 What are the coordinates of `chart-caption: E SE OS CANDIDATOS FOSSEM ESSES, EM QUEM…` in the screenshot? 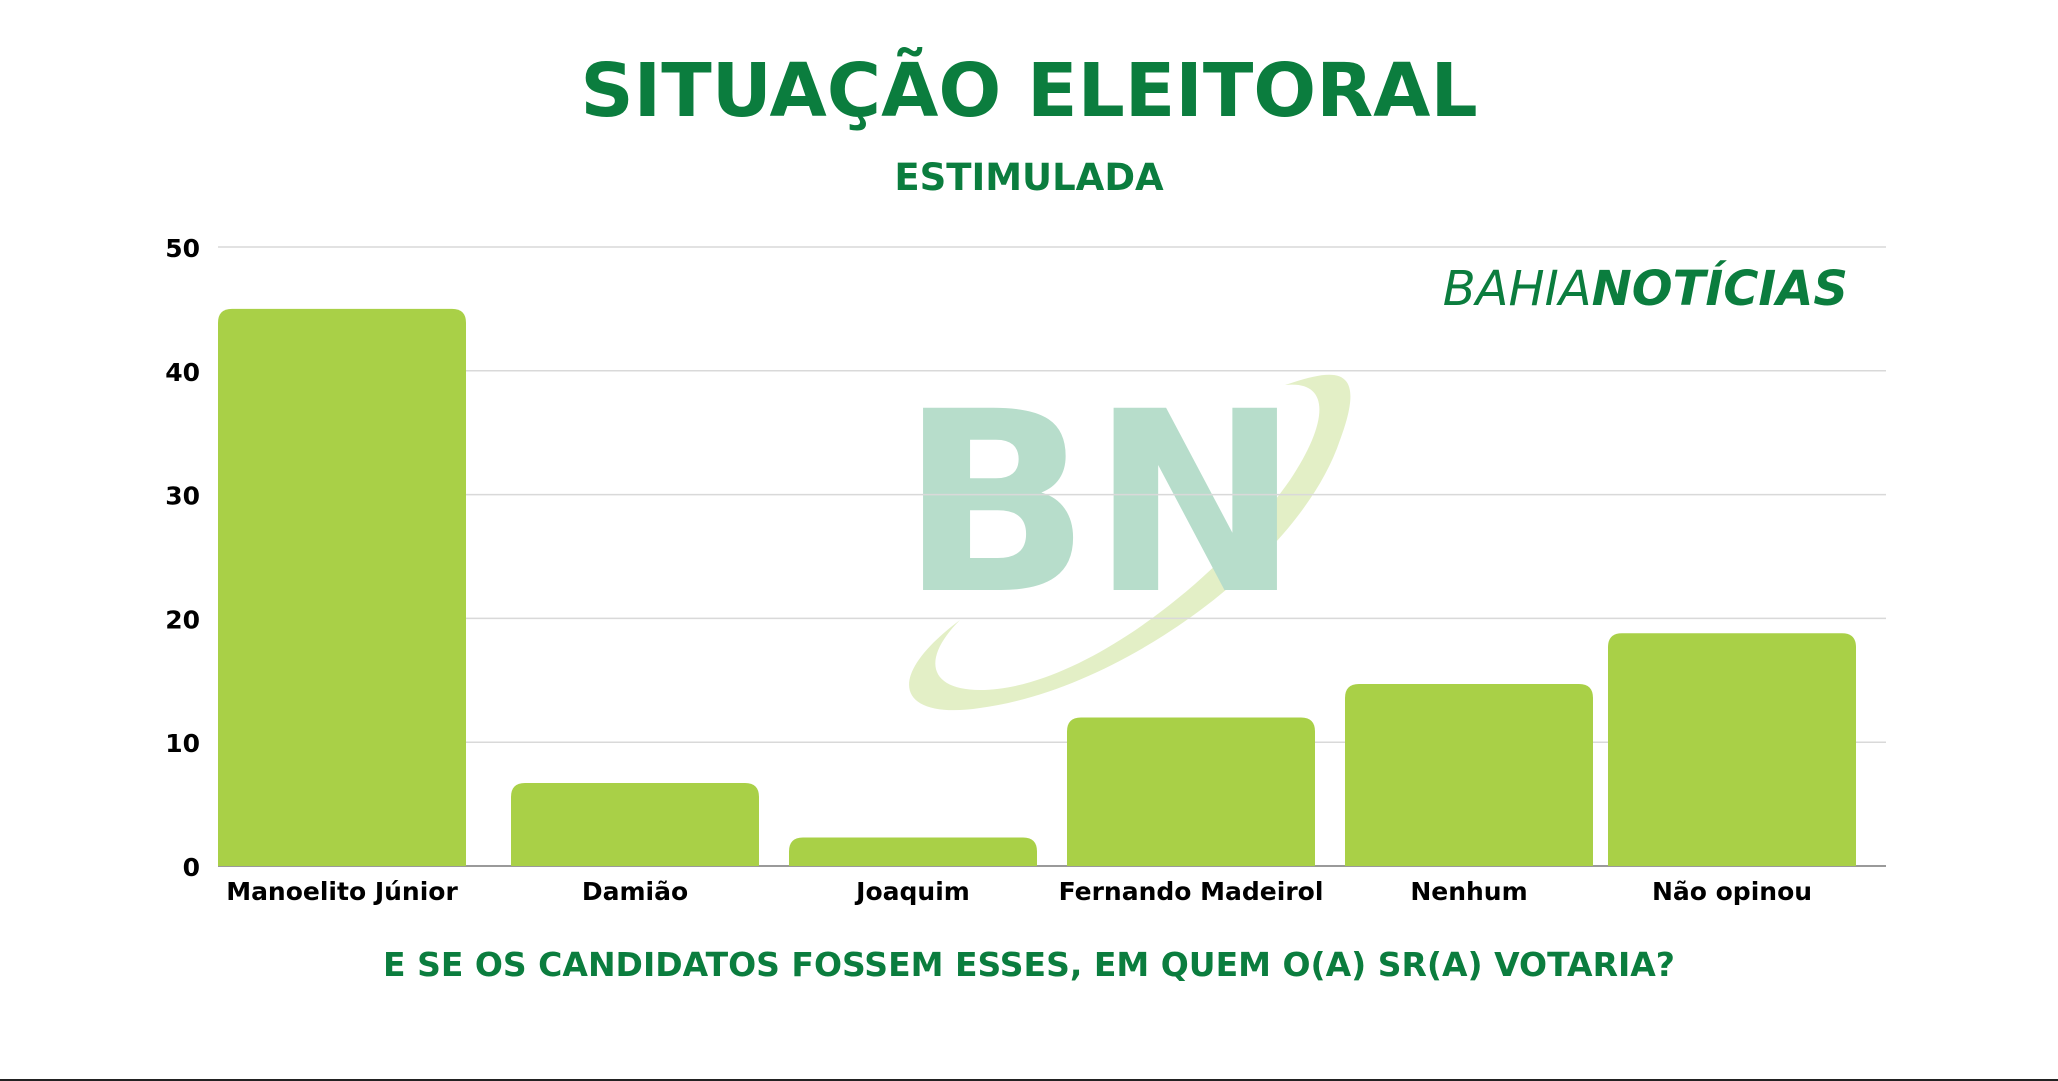 It's located at (1029, 964).